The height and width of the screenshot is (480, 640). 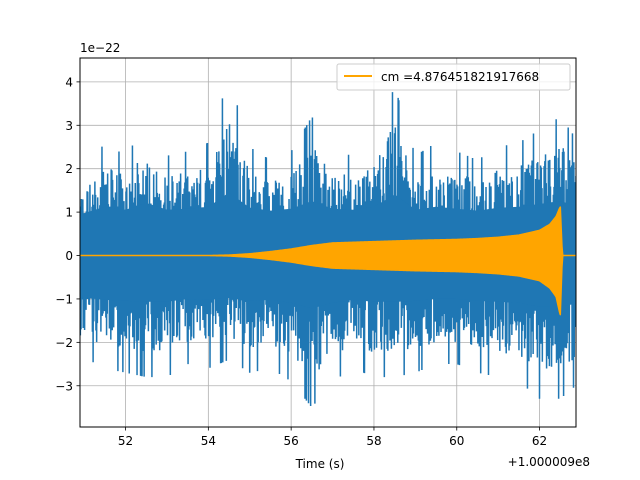 I want to click on y-tick-label: 1, so click(x=69, y=213).